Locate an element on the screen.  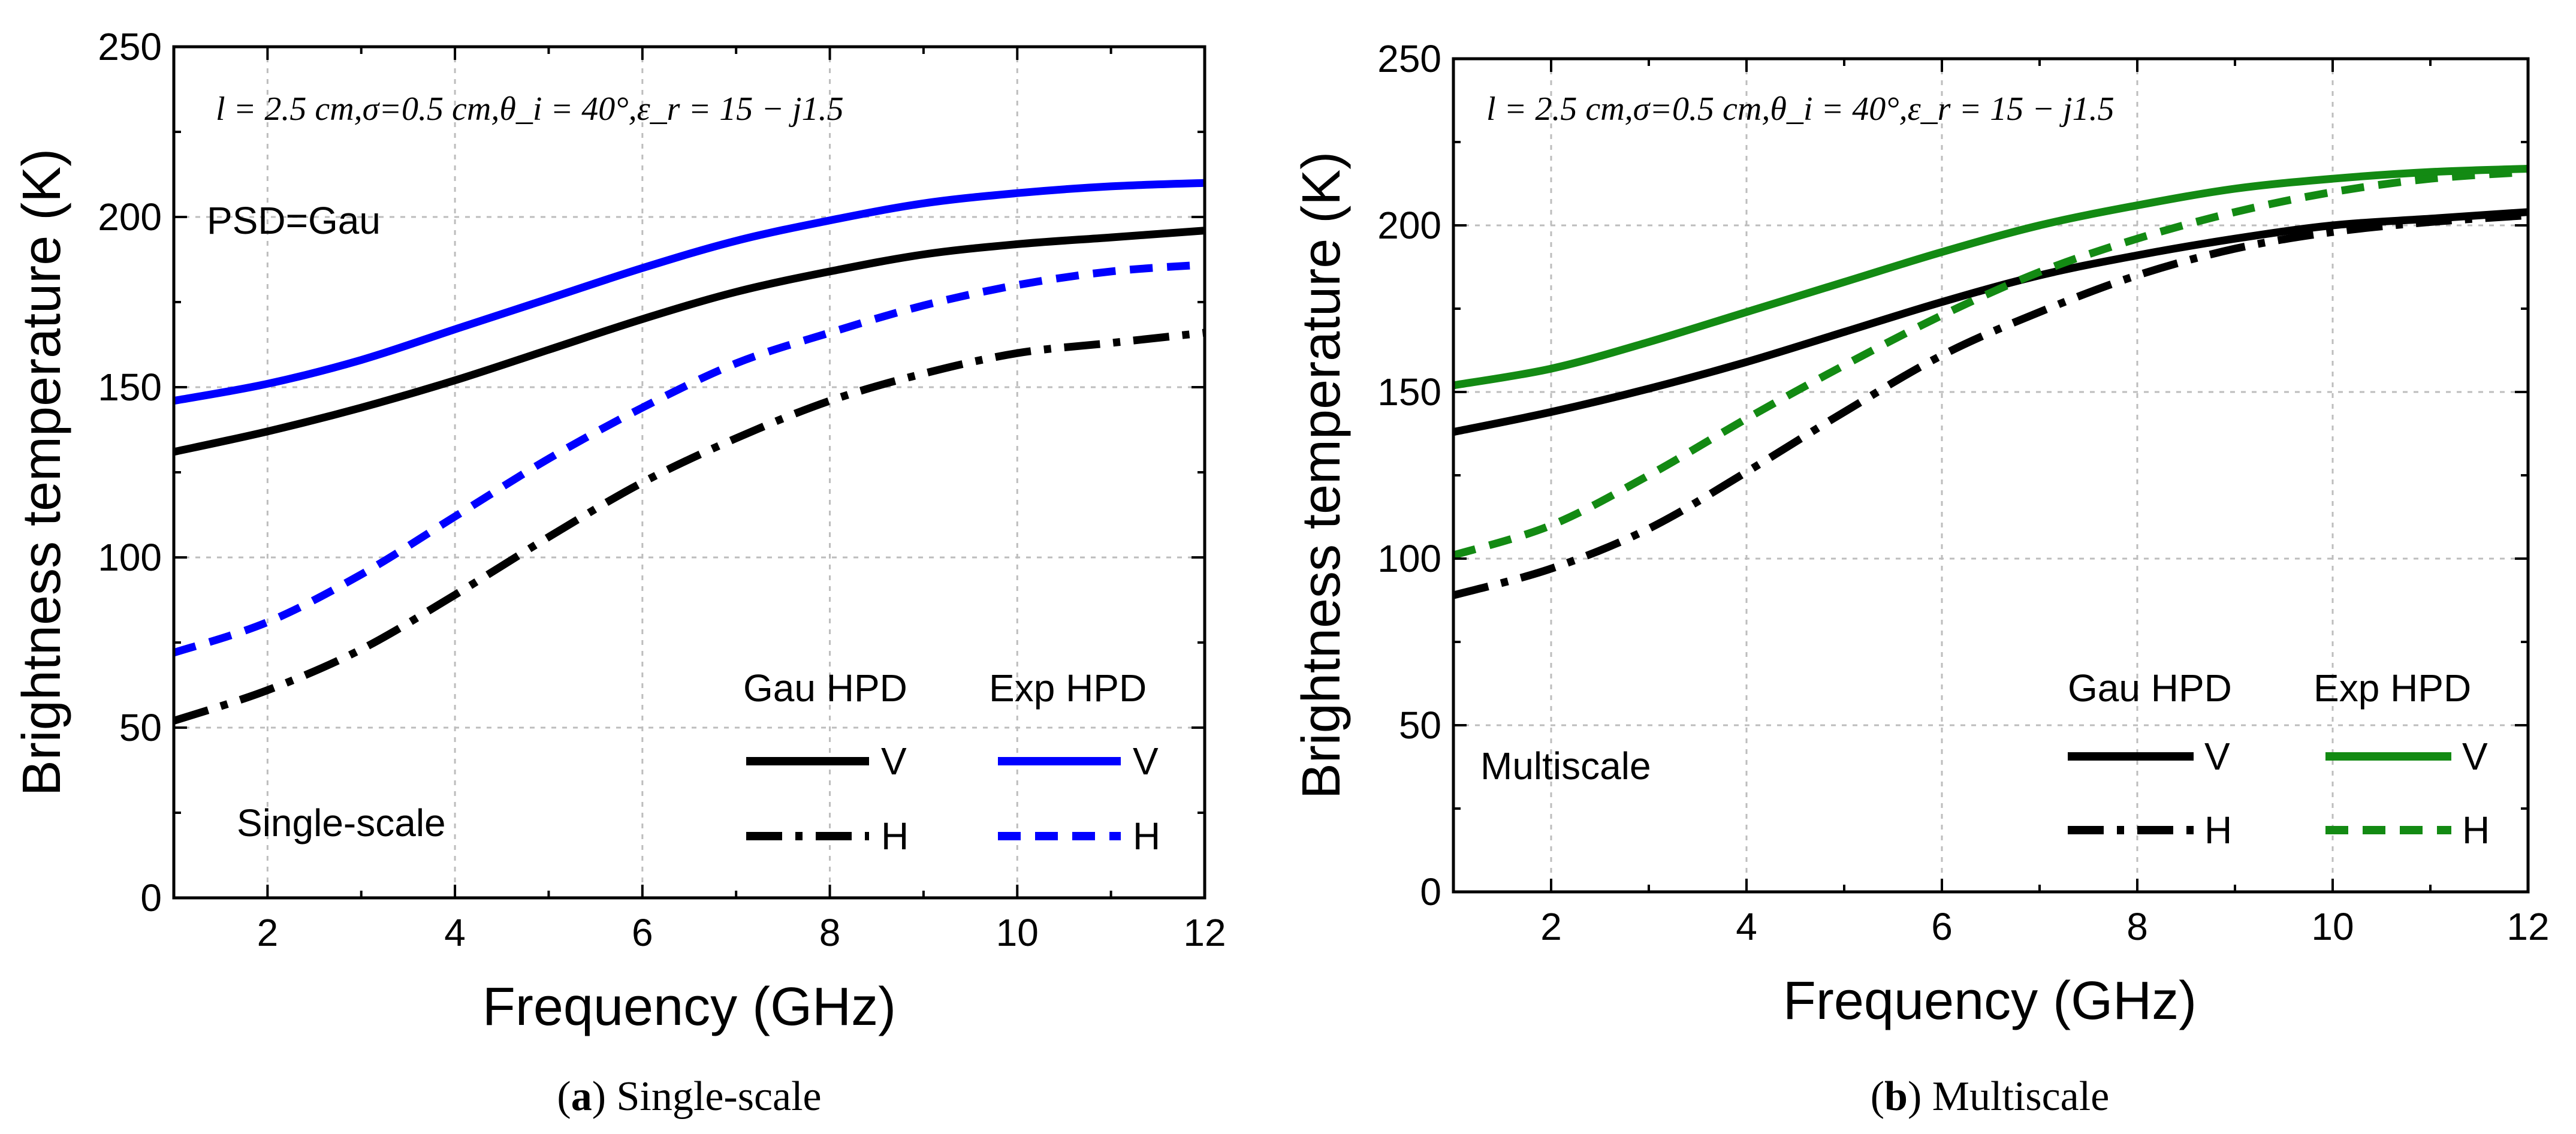
caption-text: Single-scale is located at coordinates (720, 1096).